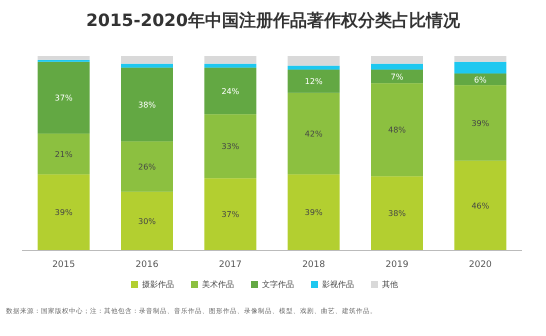 The width and height of the screenshot is (546, 336). What do you see at coordinates (147, 265) in the screenshot?
I see `x-tick-label: 2016` at bounding box center [147, 265].